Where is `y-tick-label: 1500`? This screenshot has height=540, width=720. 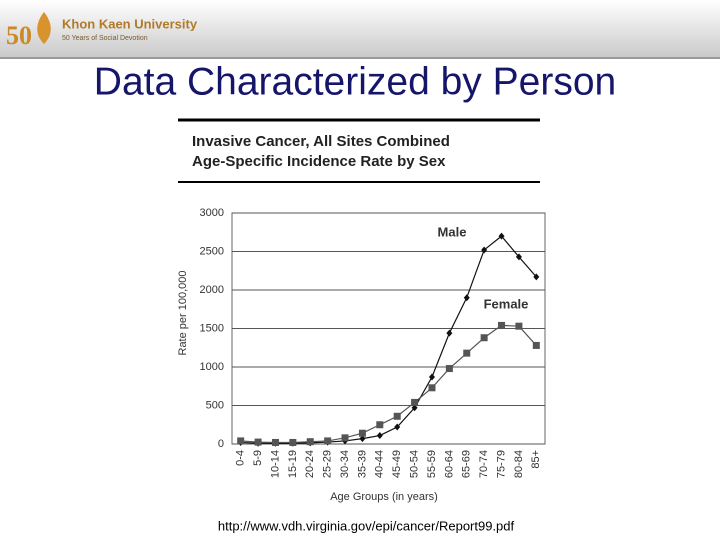 y-tick-label: 1500 is located at coordinates (212, 328).